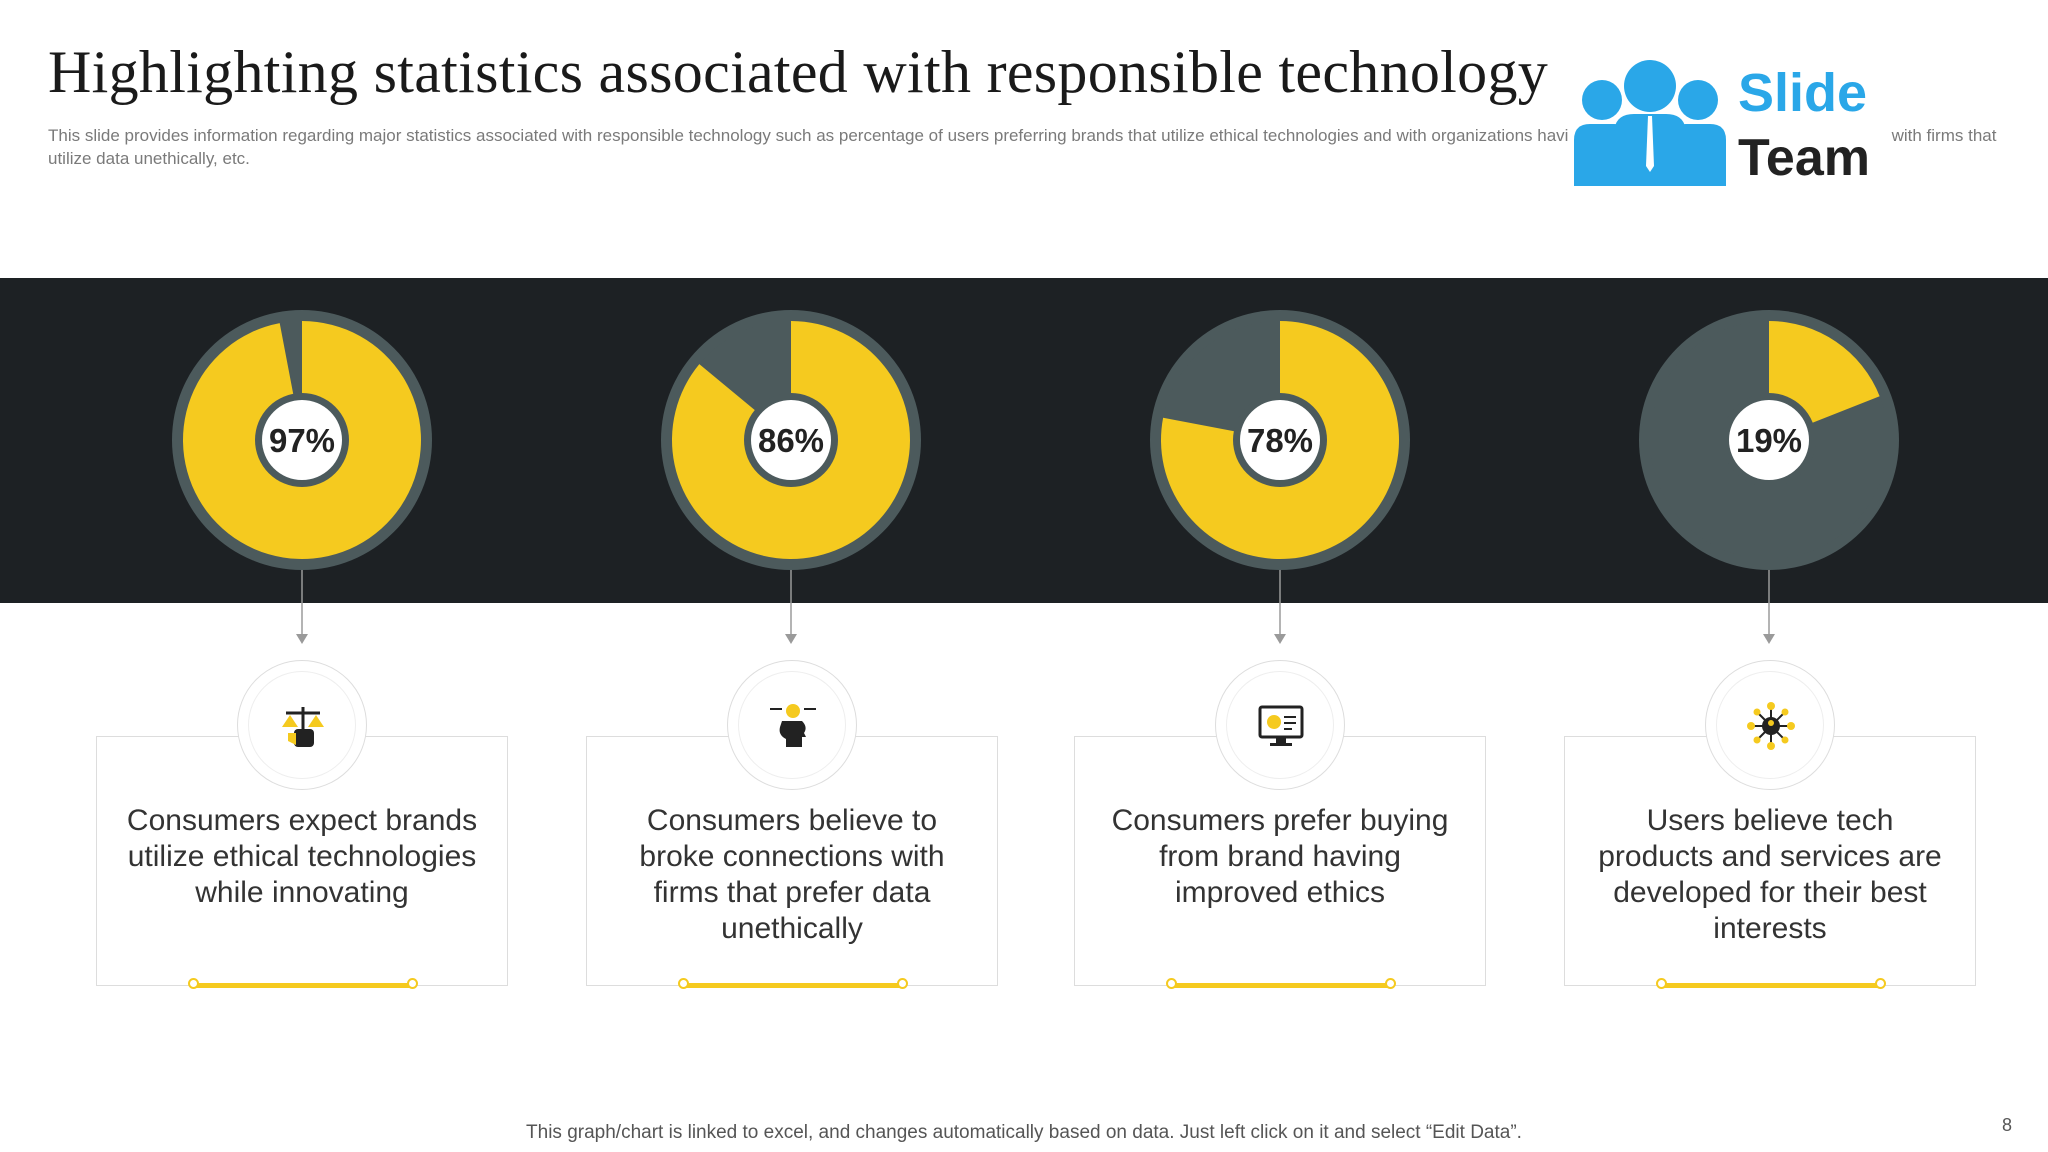 Image resolution: width=2048 pixels, height=1152 pixels. I want to click on data-label: 78%, so click(1280, 440).